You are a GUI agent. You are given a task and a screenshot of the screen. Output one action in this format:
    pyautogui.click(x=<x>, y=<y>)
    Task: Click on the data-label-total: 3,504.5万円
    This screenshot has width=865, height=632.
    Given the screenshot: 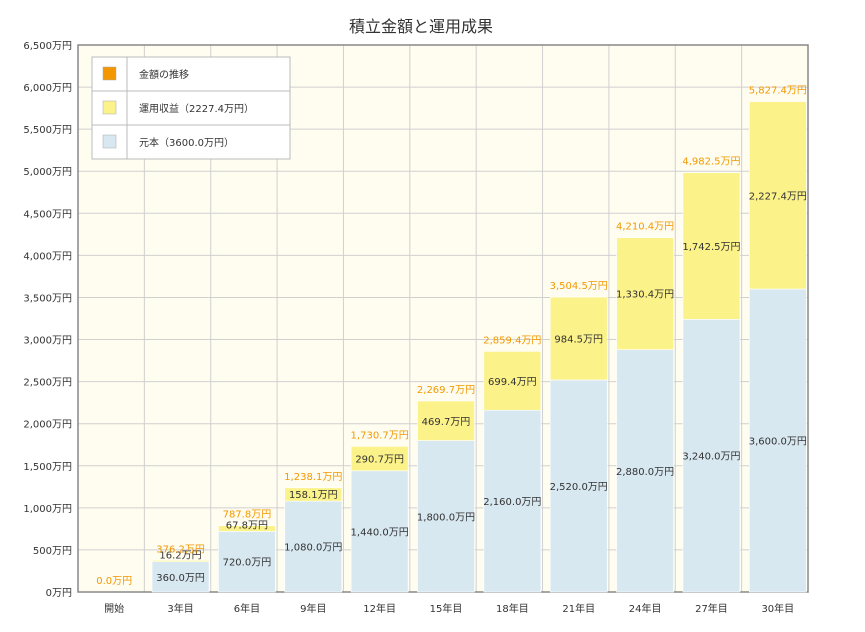 What is the action you would take?
    pyautogui.click(x=579, y=286)
    